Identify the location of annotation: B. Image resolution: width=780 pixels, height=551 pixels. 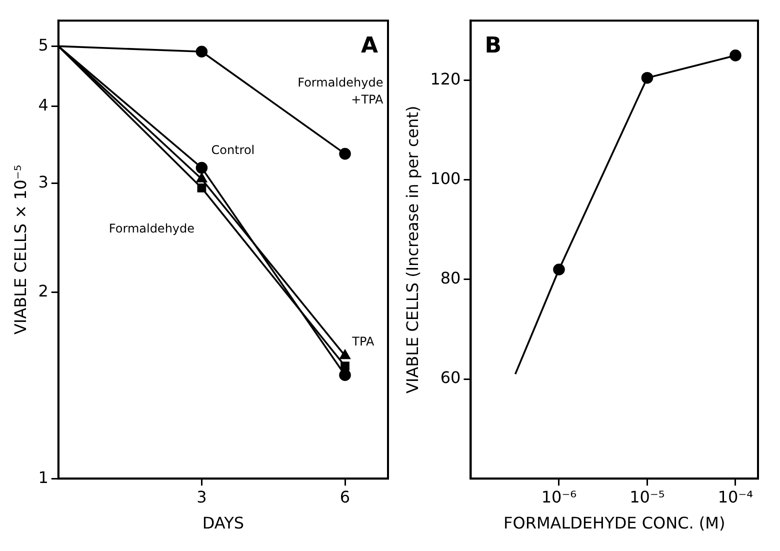
(493, 46).